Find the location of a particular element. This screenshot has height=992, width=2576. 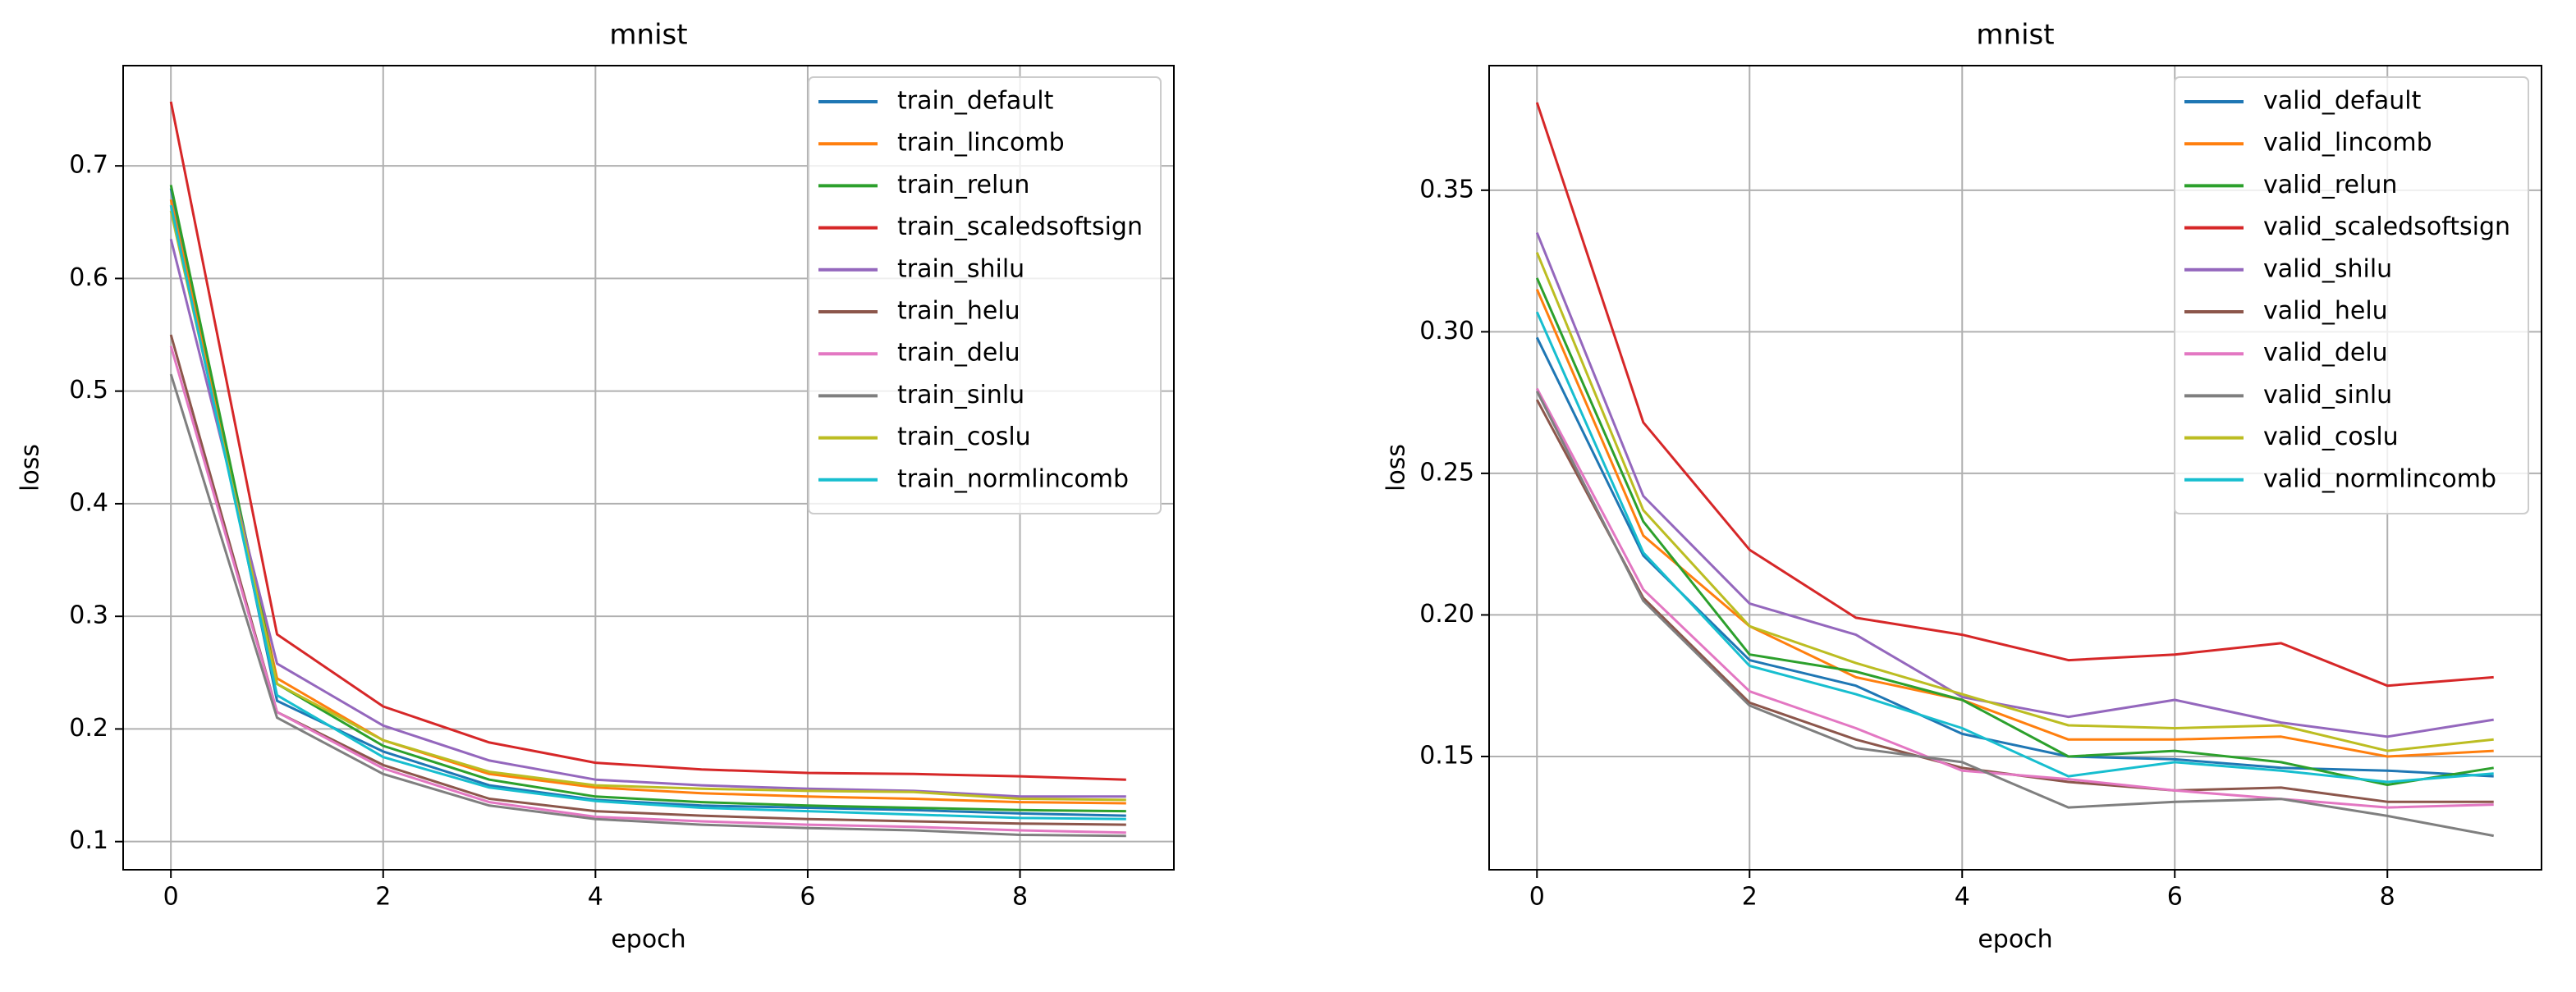

legend-label: valid_default is located at coordinates (2342, 101).